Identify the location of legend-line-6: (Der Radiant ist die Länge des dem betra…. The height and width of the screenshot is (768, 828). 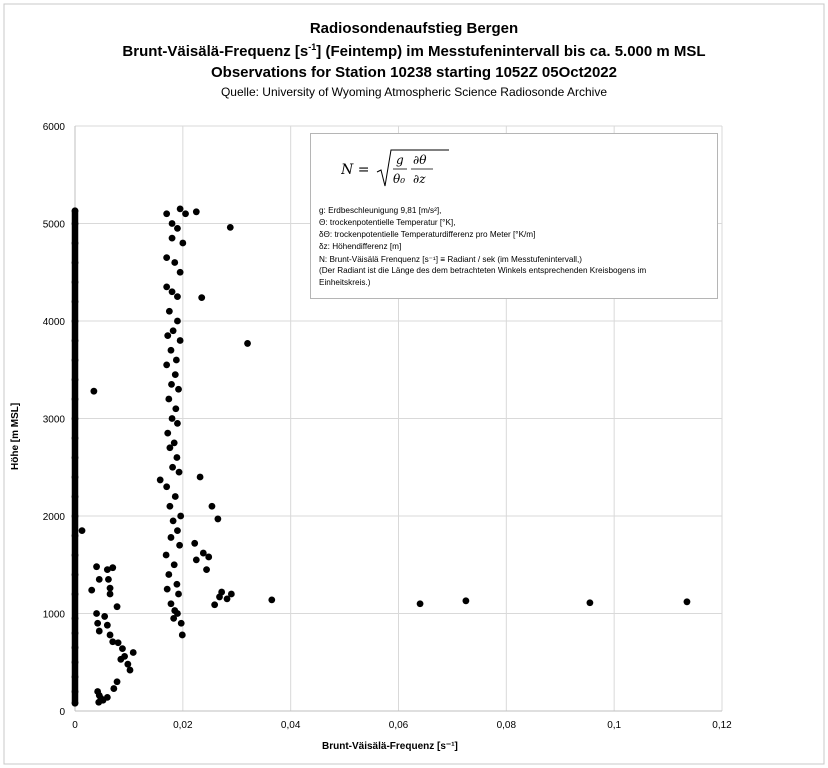
(483, 270).